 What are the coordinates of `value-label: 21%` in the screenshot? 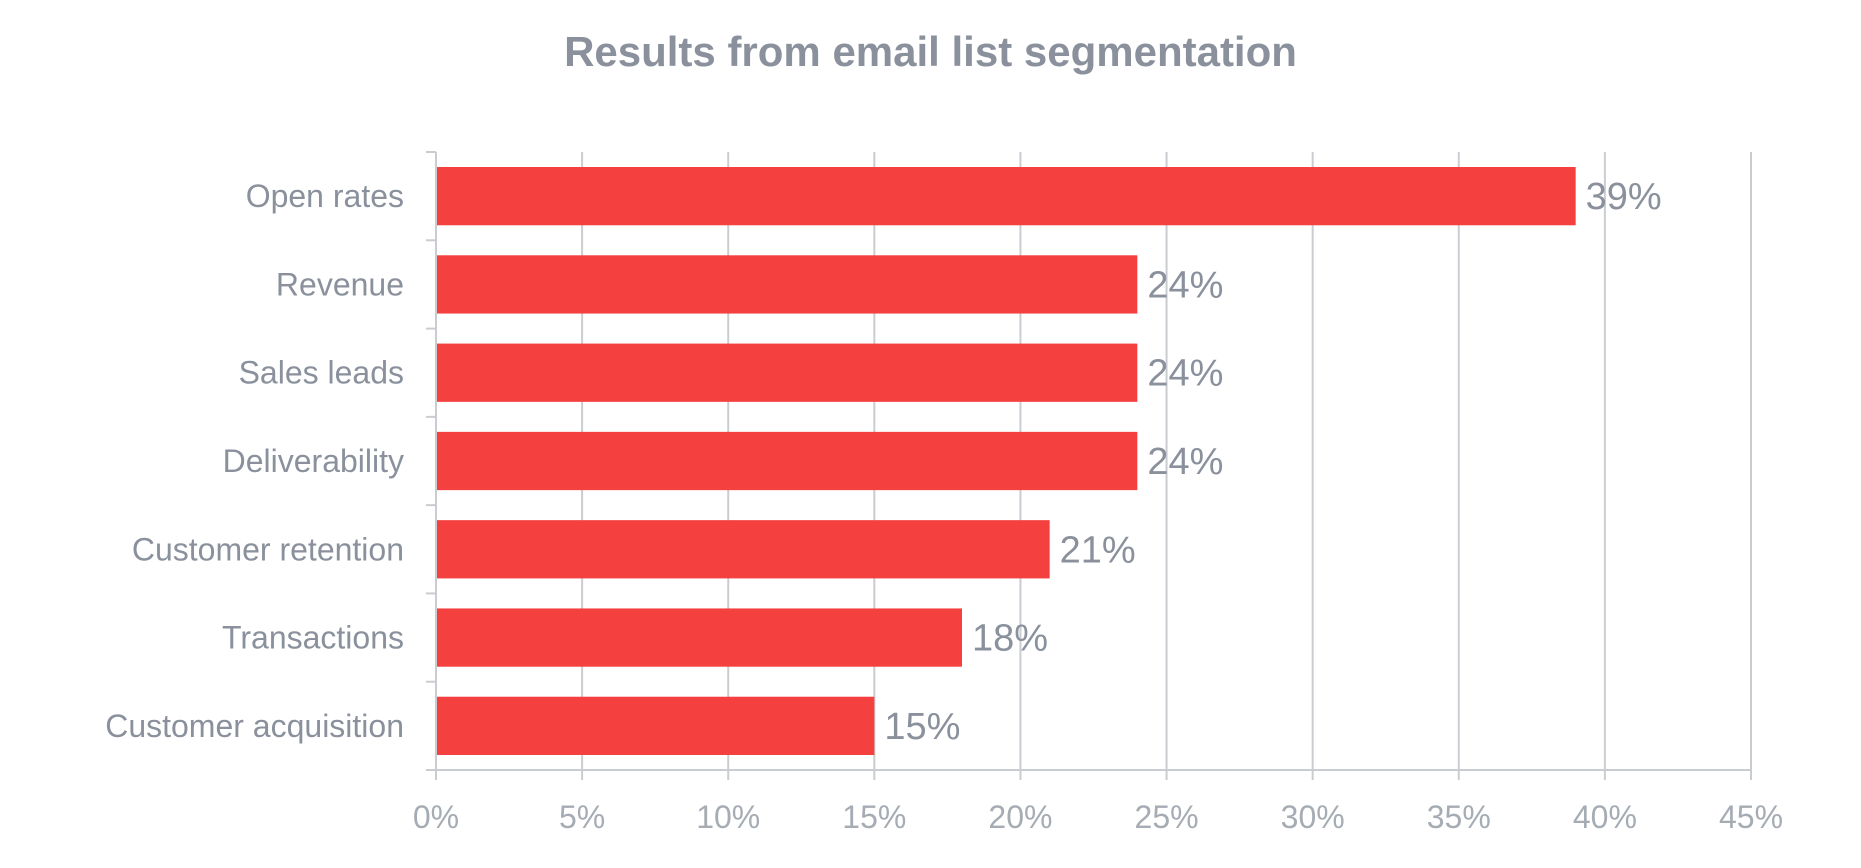 It's located at (1098, 550).